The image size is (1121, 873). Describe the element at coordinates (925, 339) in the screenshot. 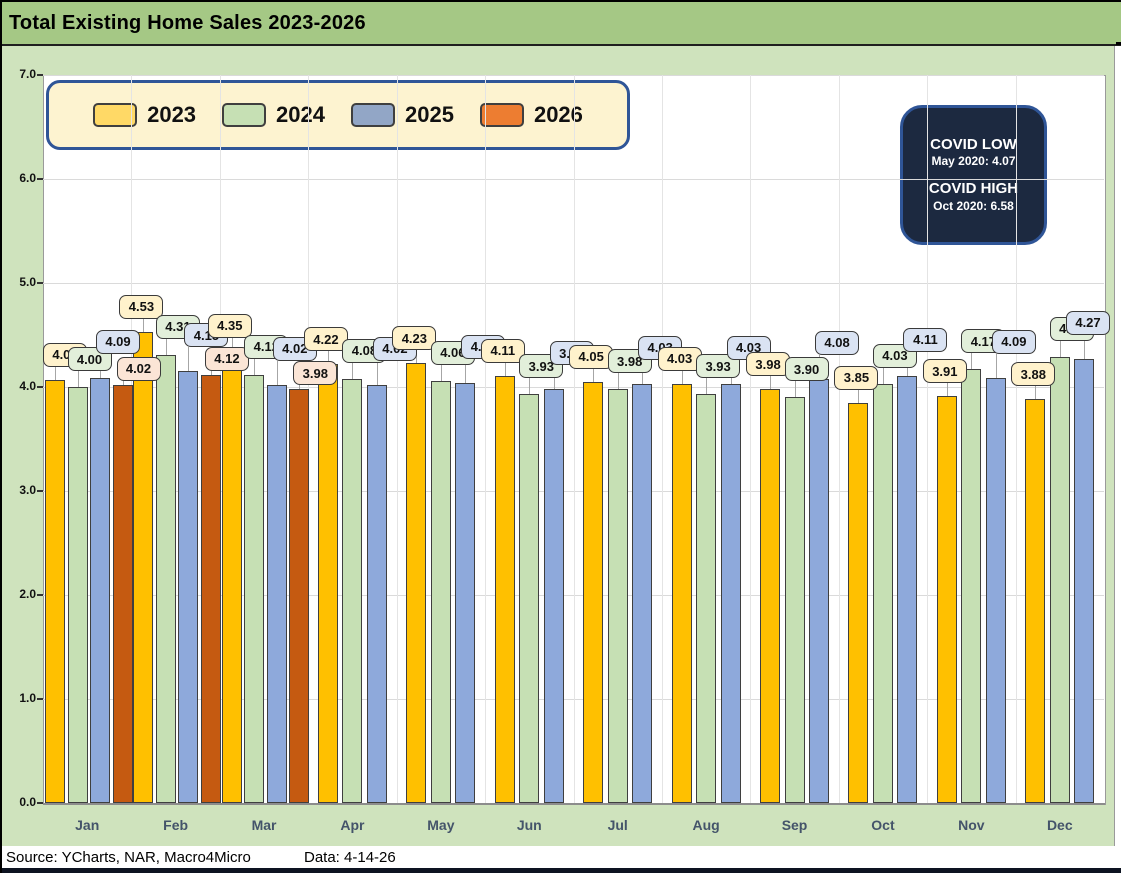

I see `data-label-2025-oct: 4.11` at that location.